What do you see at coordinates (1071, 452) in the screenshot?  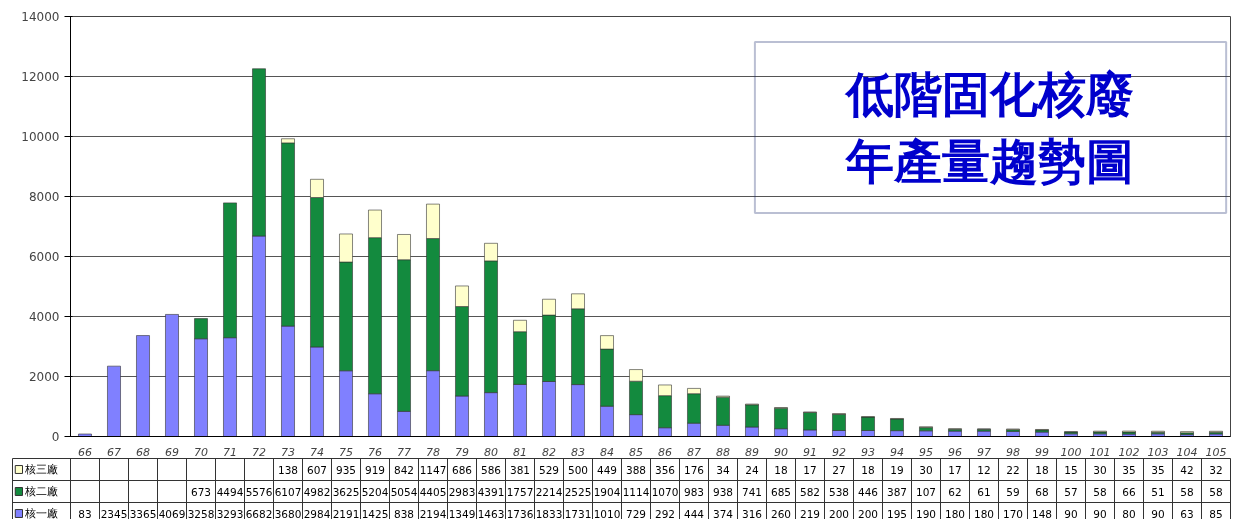 I see `x-tick-label: 100` at bounding box center [1071, 452].